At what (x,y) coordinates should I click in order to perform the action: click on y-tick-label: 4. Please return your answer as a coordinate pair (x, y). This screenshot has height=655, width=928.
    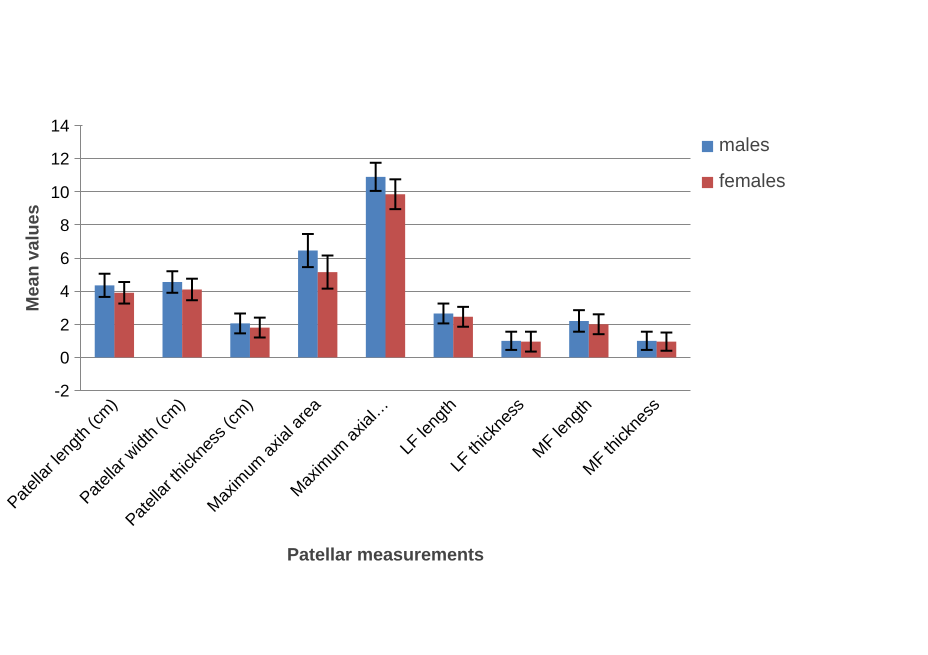
    Looking at the image, I should click on (65, 292).